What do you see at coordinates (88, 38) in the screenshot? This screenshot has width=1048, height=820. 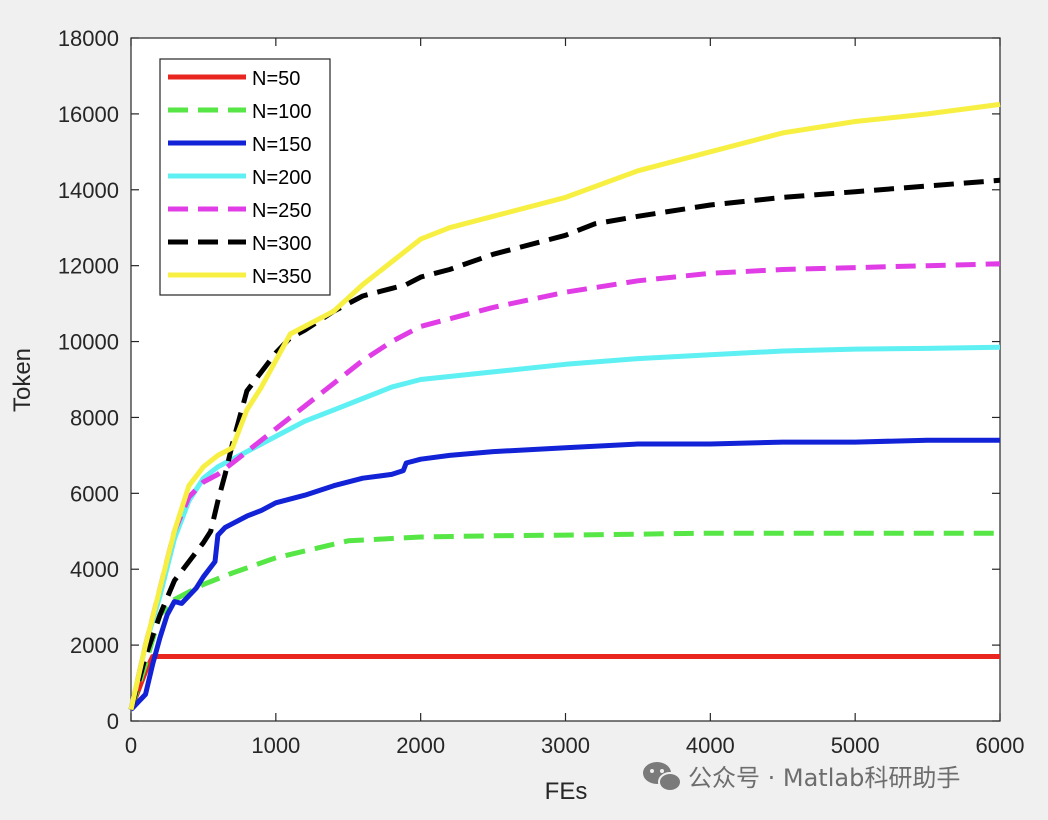 I see `y-tick-label: 18000` at bounding box center [88, 38].